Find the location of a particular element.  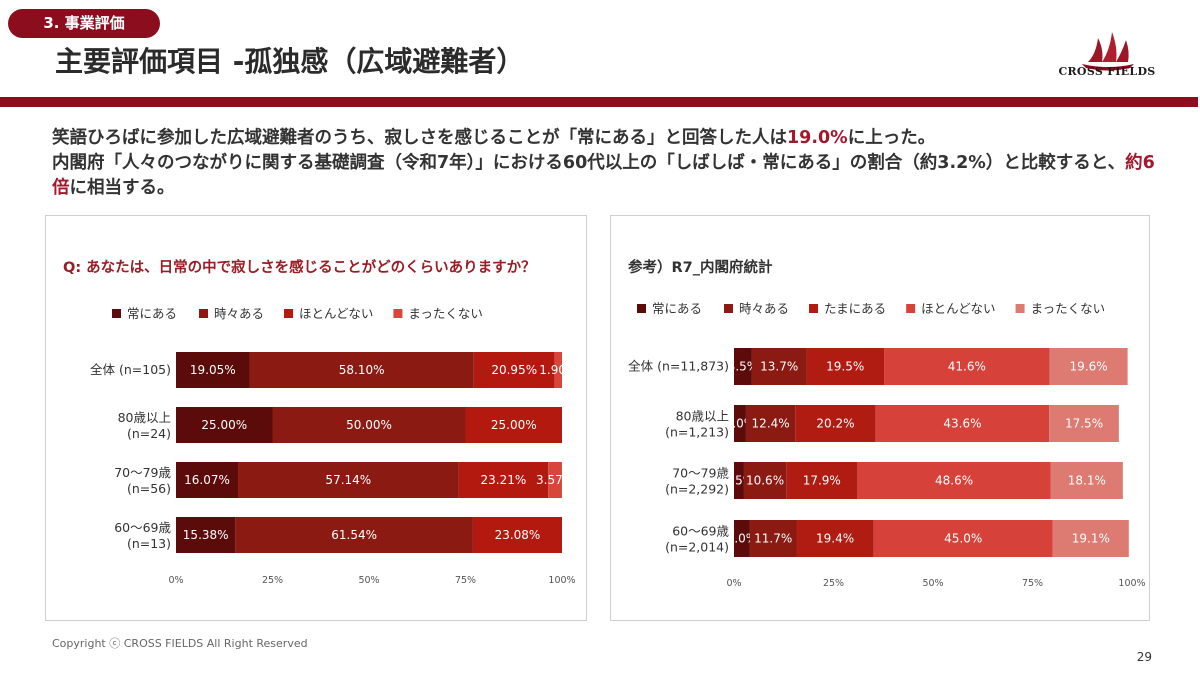

logo-text: CROSS FIELDS is located at coordinates (1107, 71).